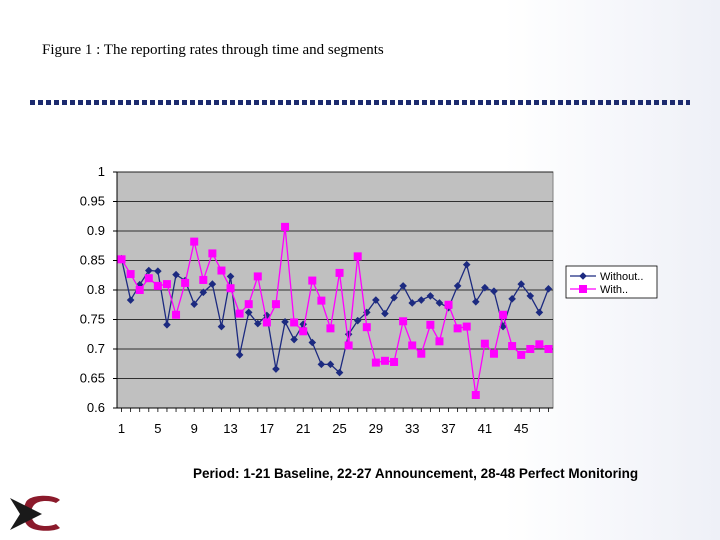 The width and height of the screenshot is (720, 540). Describe the element at coordinates (611, 282) in the screenshot. I see `legend: Without..With..` at that location.